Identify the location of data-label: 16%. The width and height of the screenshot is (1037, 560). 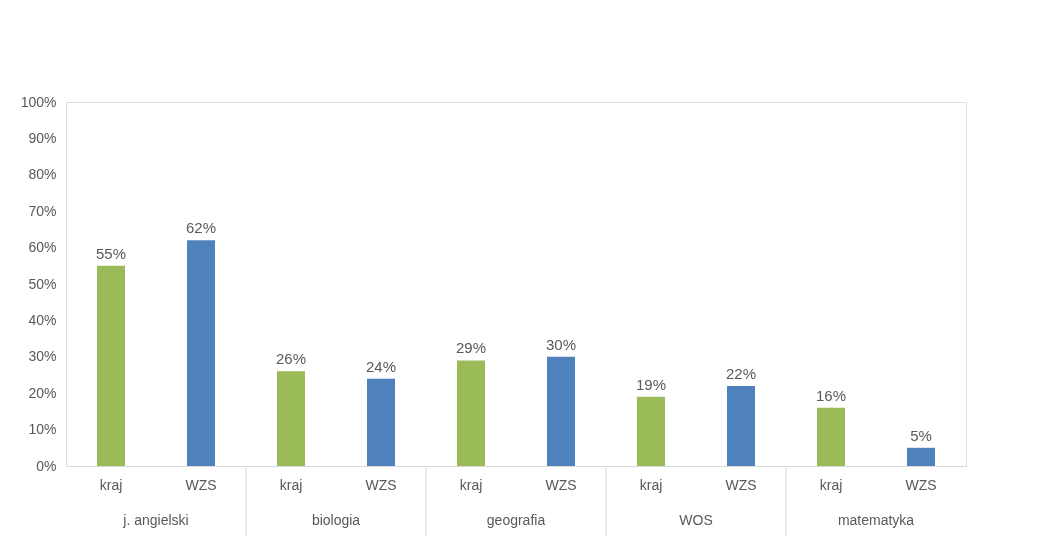
(831, 395).